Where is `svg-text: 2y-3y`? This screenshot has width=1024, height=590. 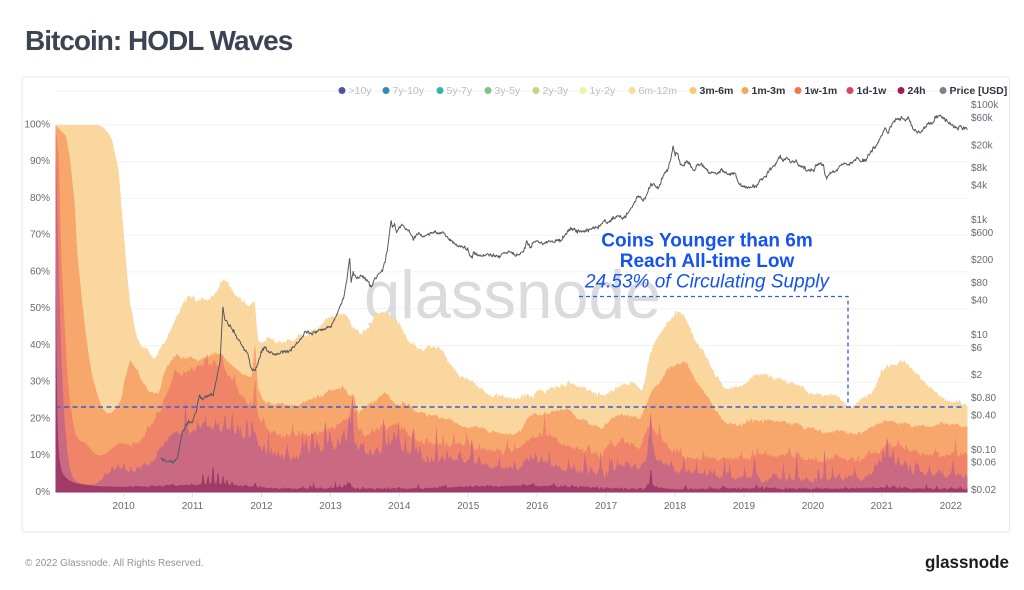 svg-text: 2y-3y is located at coordinates (556, 91).